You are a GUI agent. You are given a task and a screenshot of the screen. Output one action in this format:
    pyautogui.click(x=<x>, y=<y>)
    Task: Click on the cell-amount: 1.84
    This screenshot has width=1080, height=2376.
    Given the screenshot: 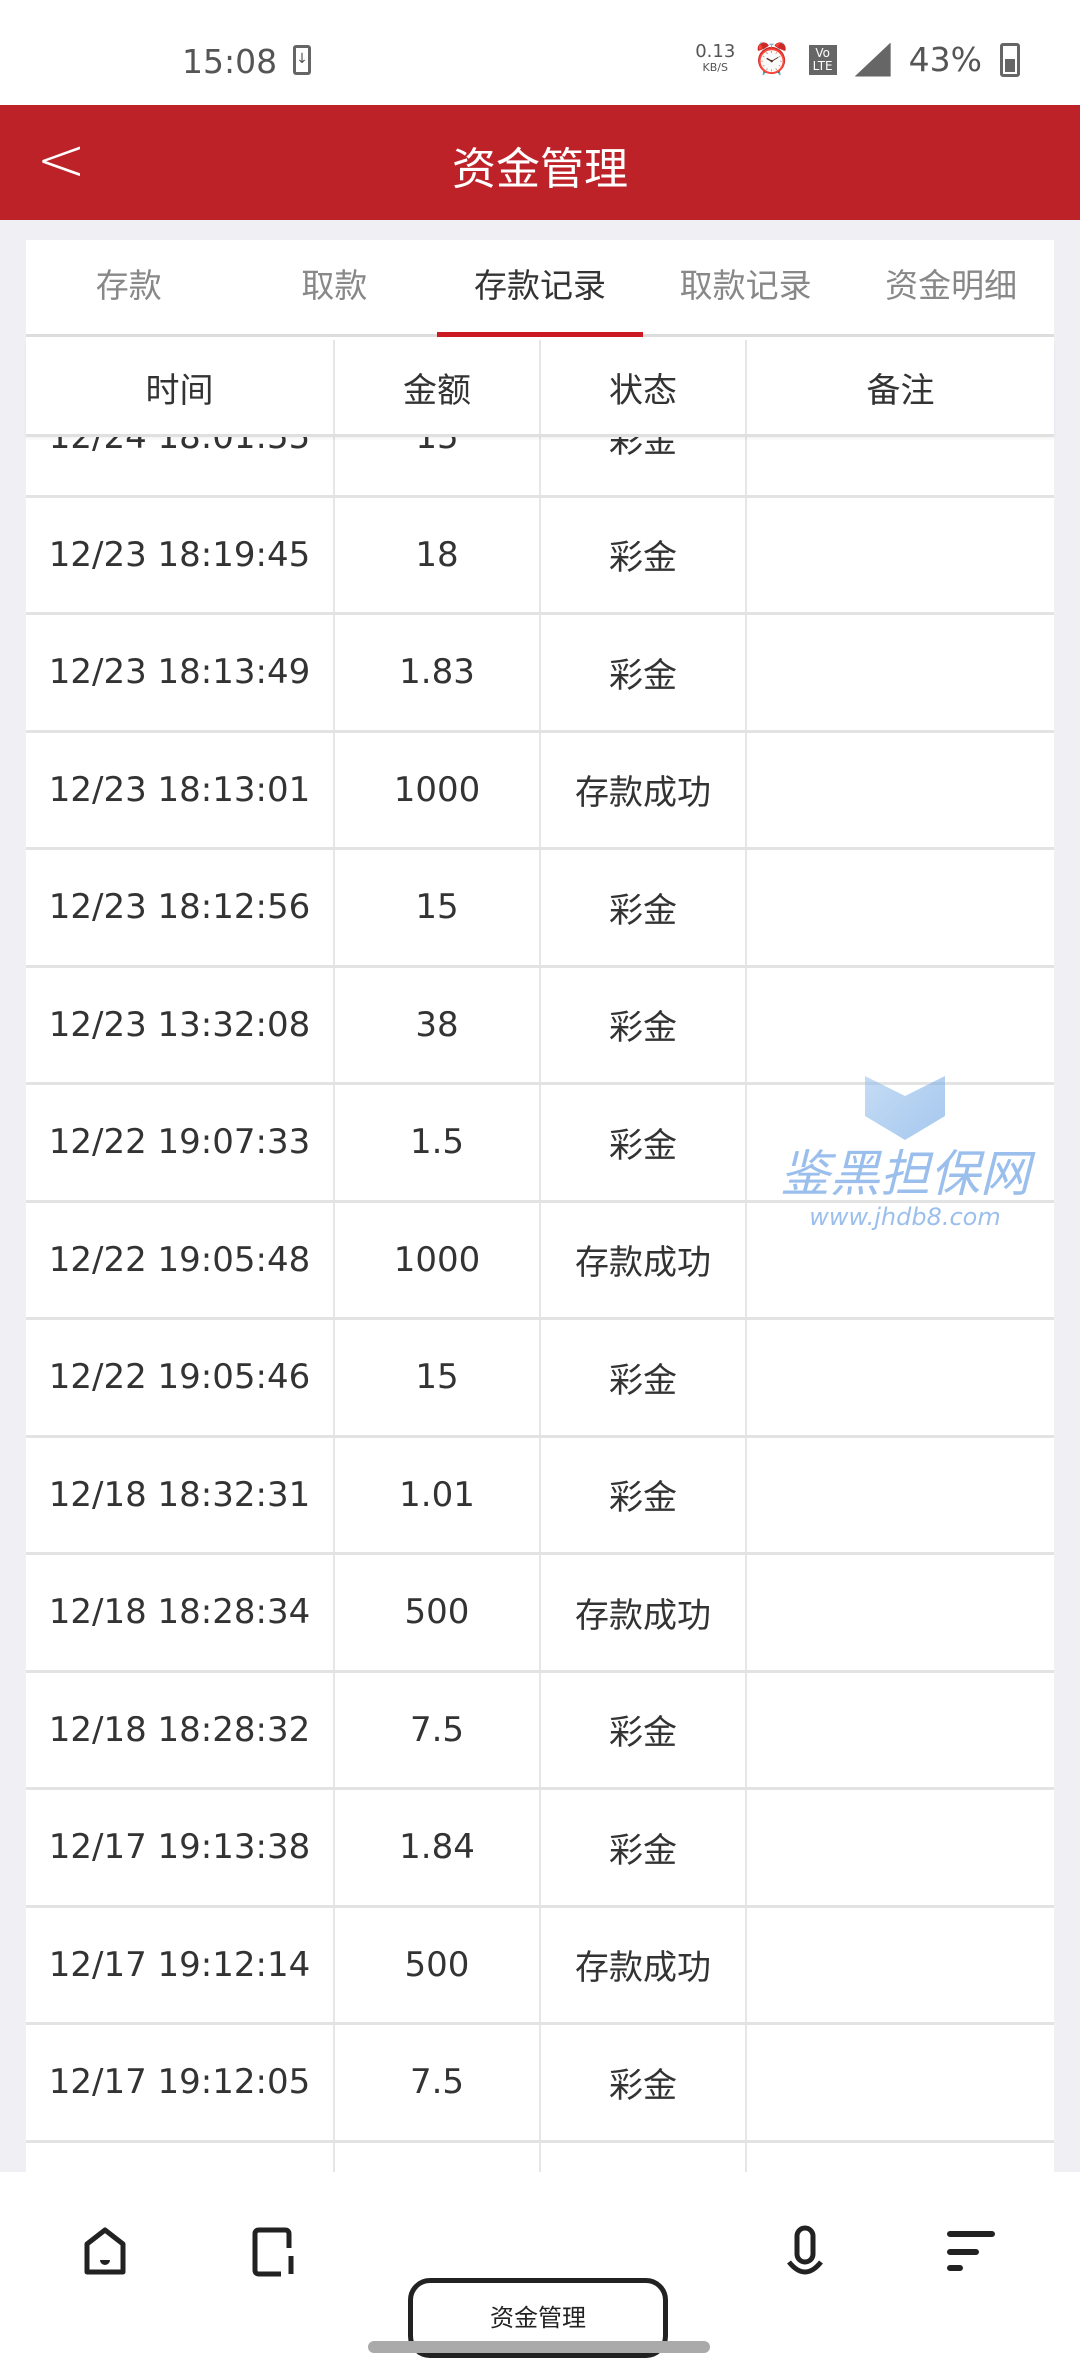 What is the action you would take?
    pyautogui.click(x=438, y=1847)
    